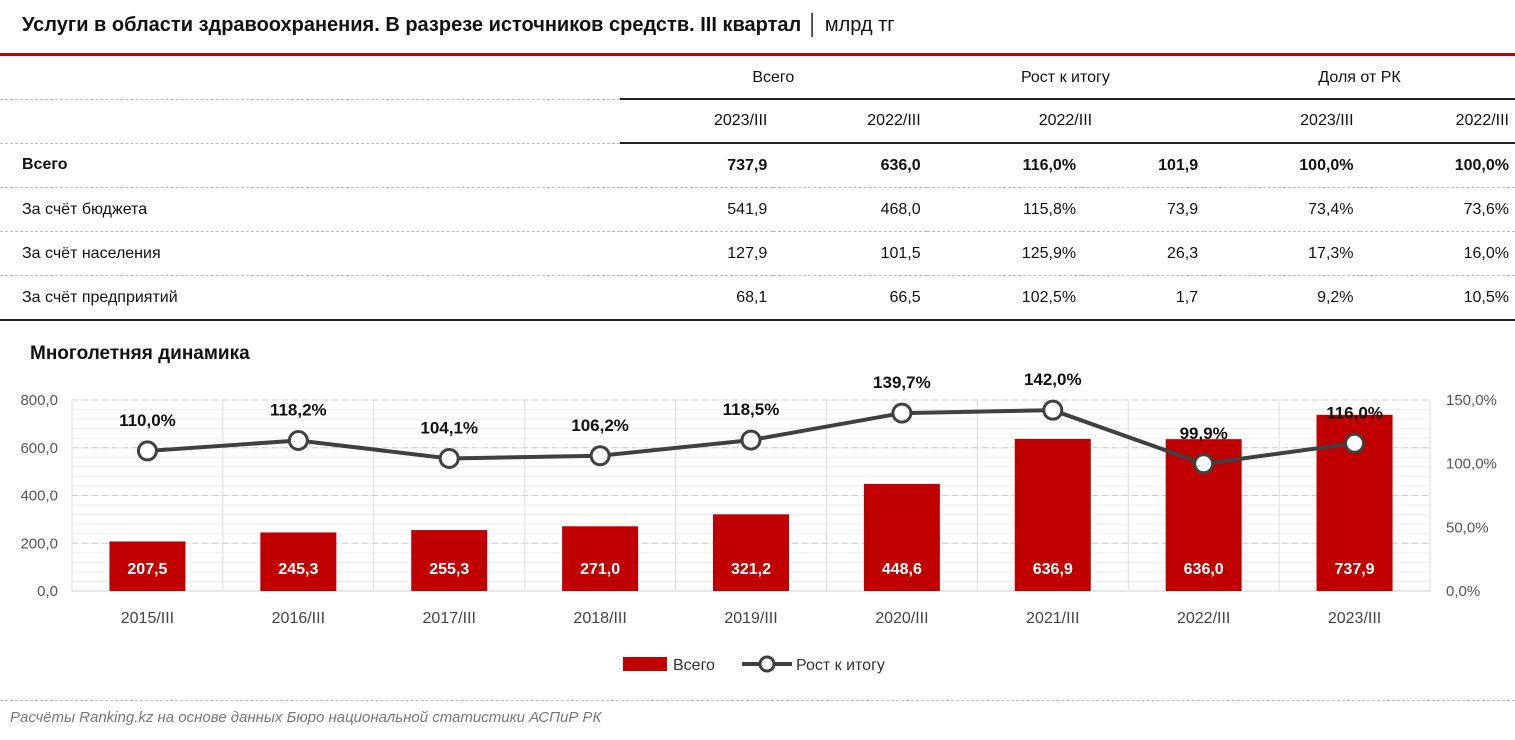  I want to click on table-group-header: Всего Рост к итогу Доля от РК, so click(757, 79).